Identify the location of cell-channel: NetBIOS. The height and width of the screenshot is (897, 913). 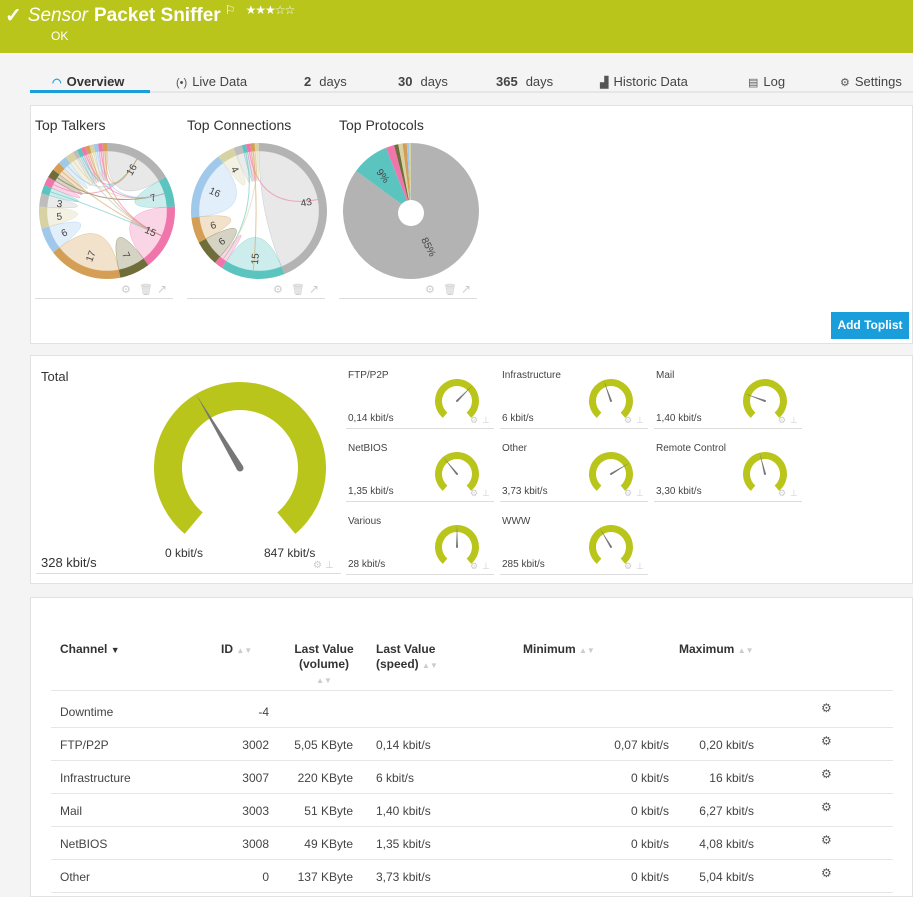
(84, 844).